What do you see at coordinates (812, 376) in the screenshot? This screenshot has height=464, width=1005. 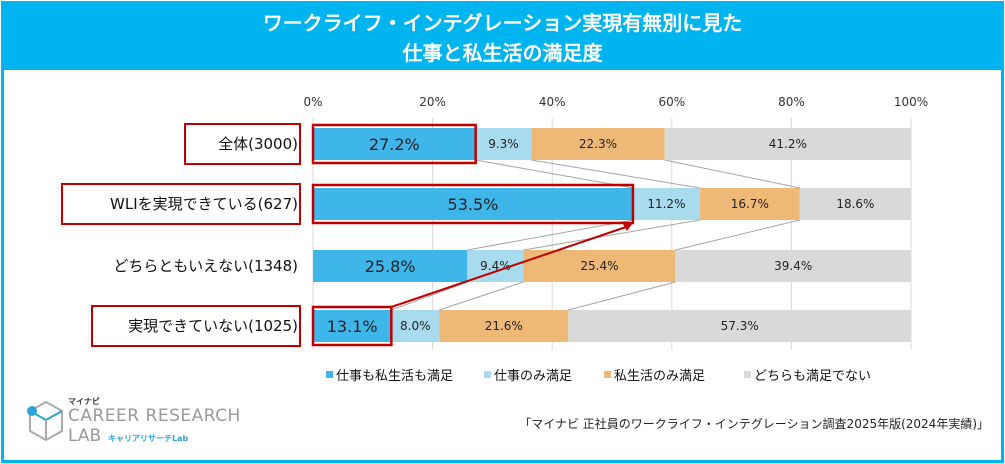 I see `legend-label: どちらも満足でない` at bounding box center [812, 376].